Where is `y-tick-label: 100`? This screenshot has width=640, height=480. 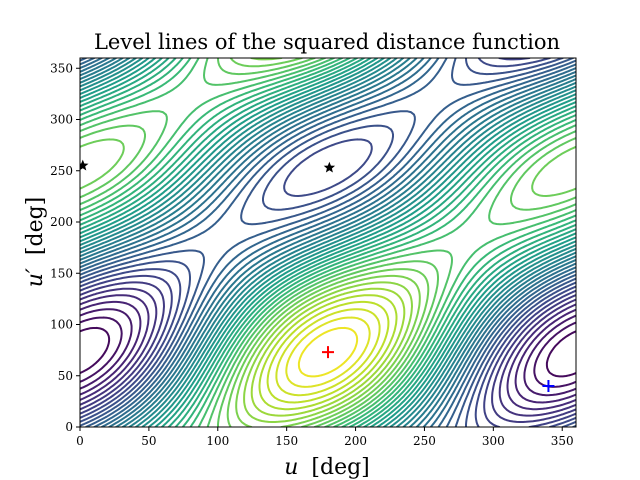
y-tick-label: 100 is located at coordinates (61, 325).